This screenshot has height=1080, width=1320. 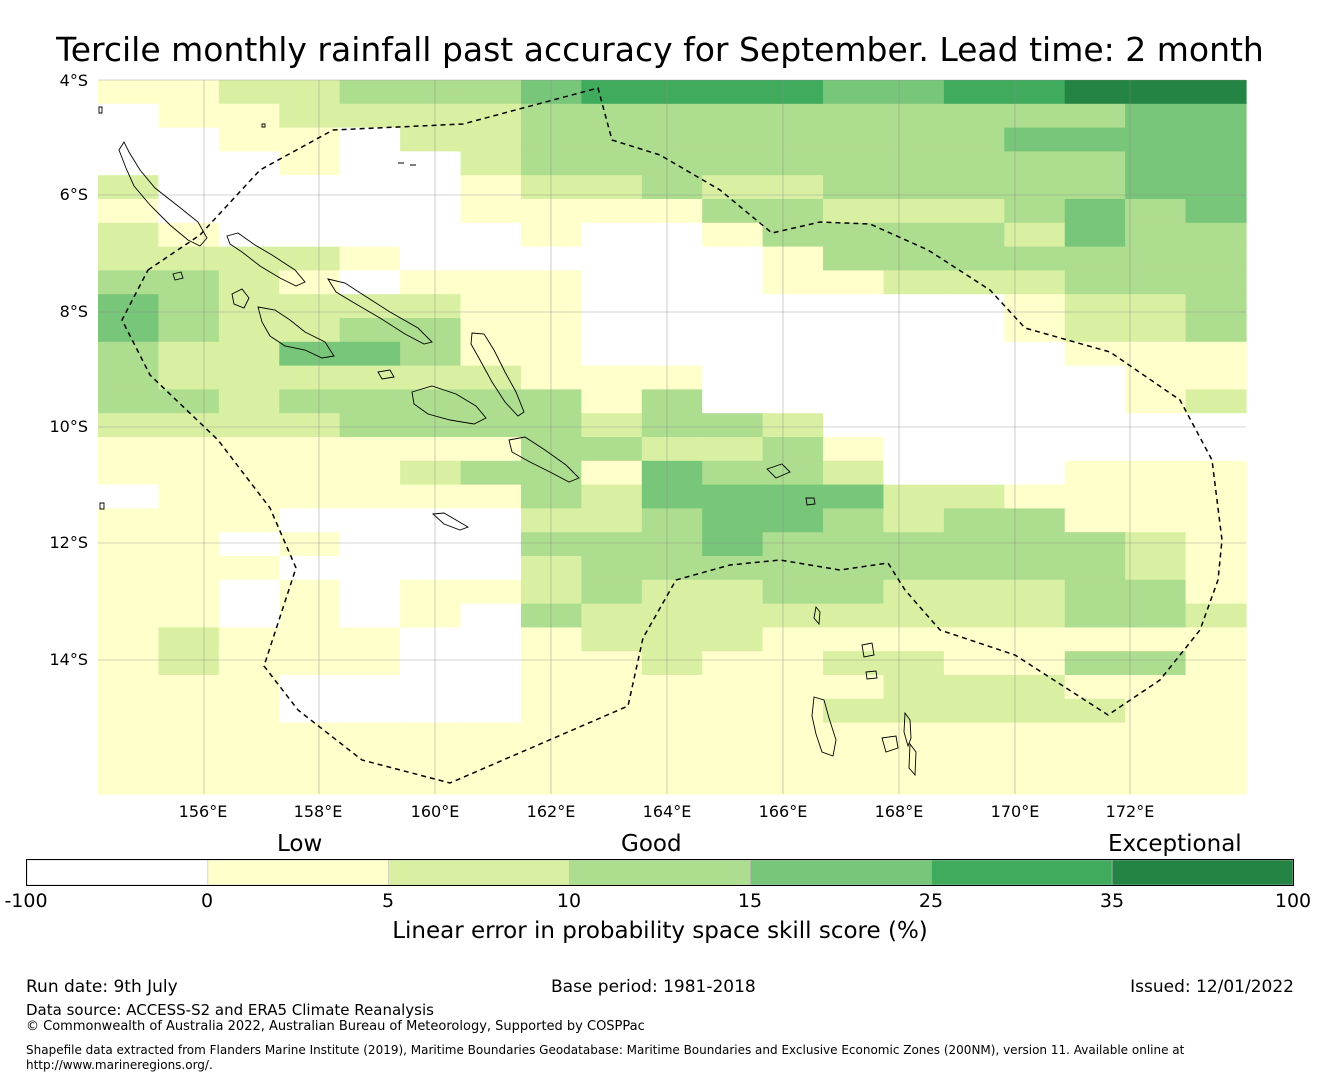 What do you see at coordinates (1175, 844) in the screenshot?
I see `colorbar-word-exceptional: Exceptional` at bounding box center [1175, 844].